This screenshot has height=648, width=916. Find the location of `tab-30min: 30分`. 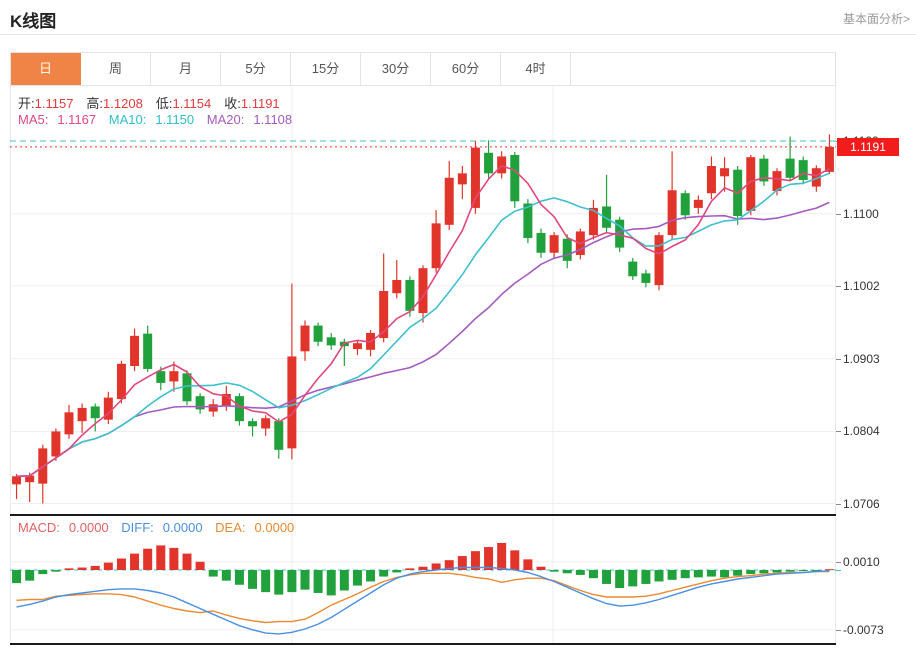

tab-30min: 30分 is located at coordinates (396, 69).